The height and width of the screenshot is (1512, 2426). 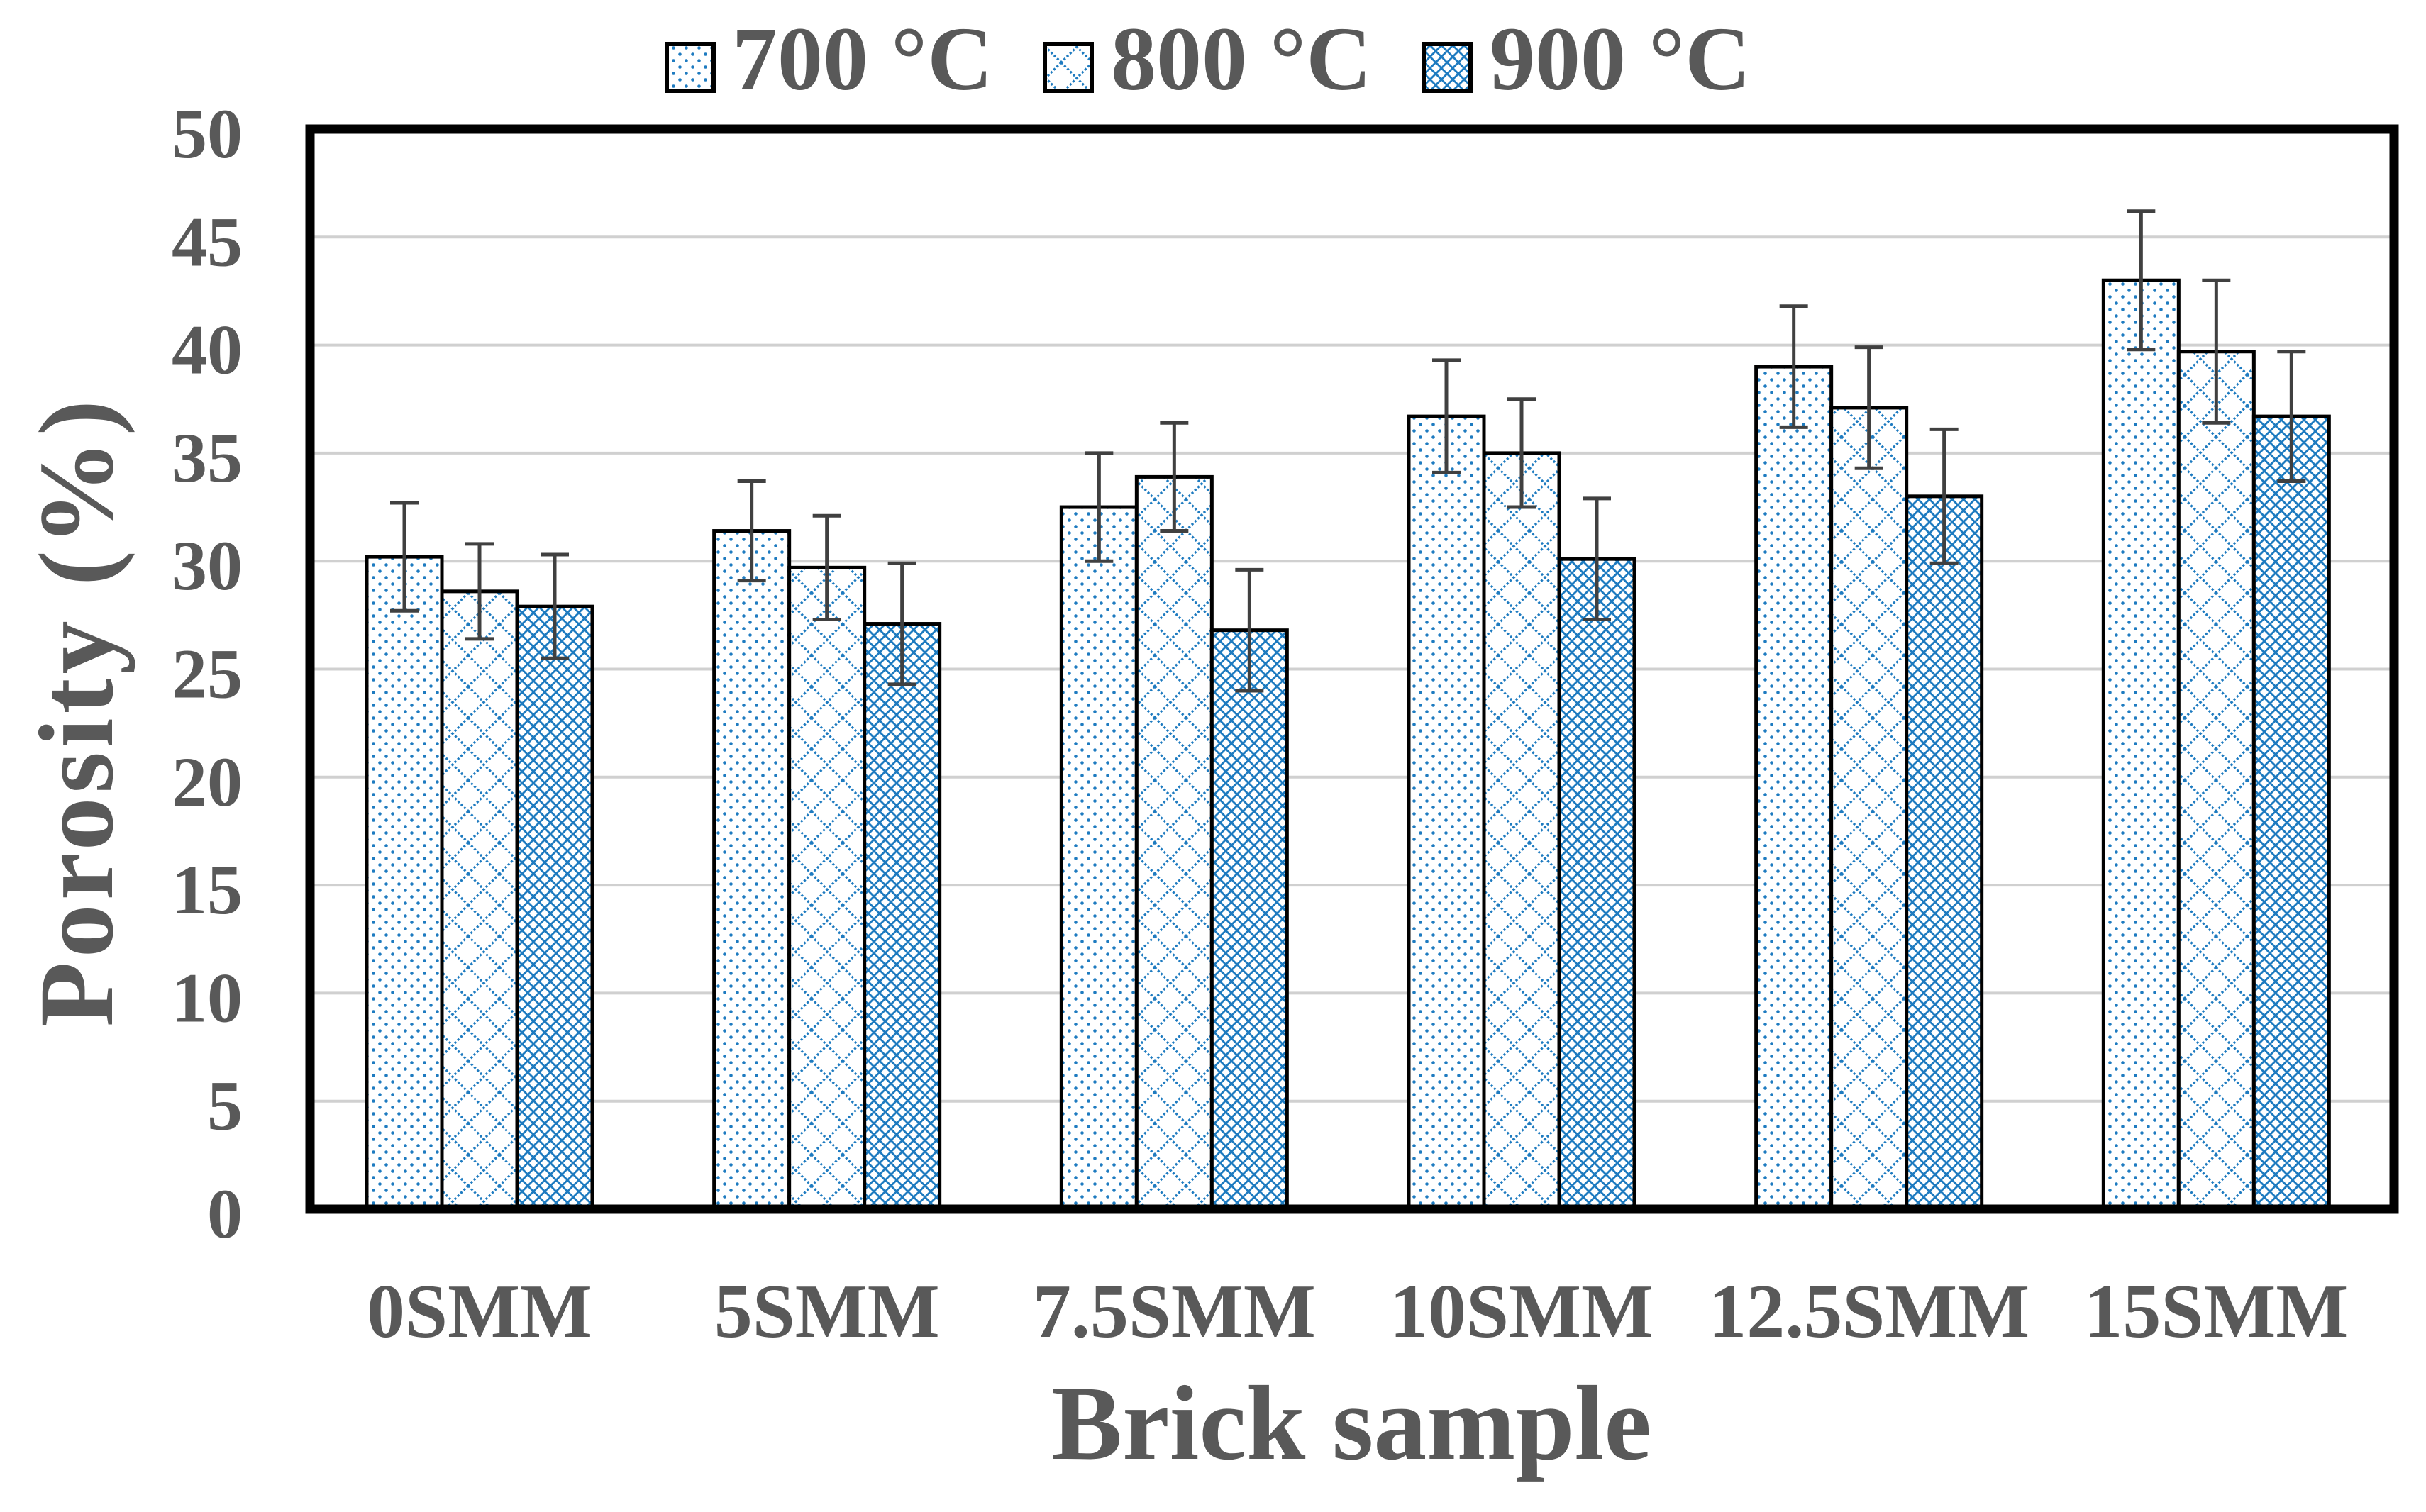 What do you see at coordinates (2216, 351) in the screenshot?
I see `error-bar-15SMM-800C` at bounding box center [2216, 351].